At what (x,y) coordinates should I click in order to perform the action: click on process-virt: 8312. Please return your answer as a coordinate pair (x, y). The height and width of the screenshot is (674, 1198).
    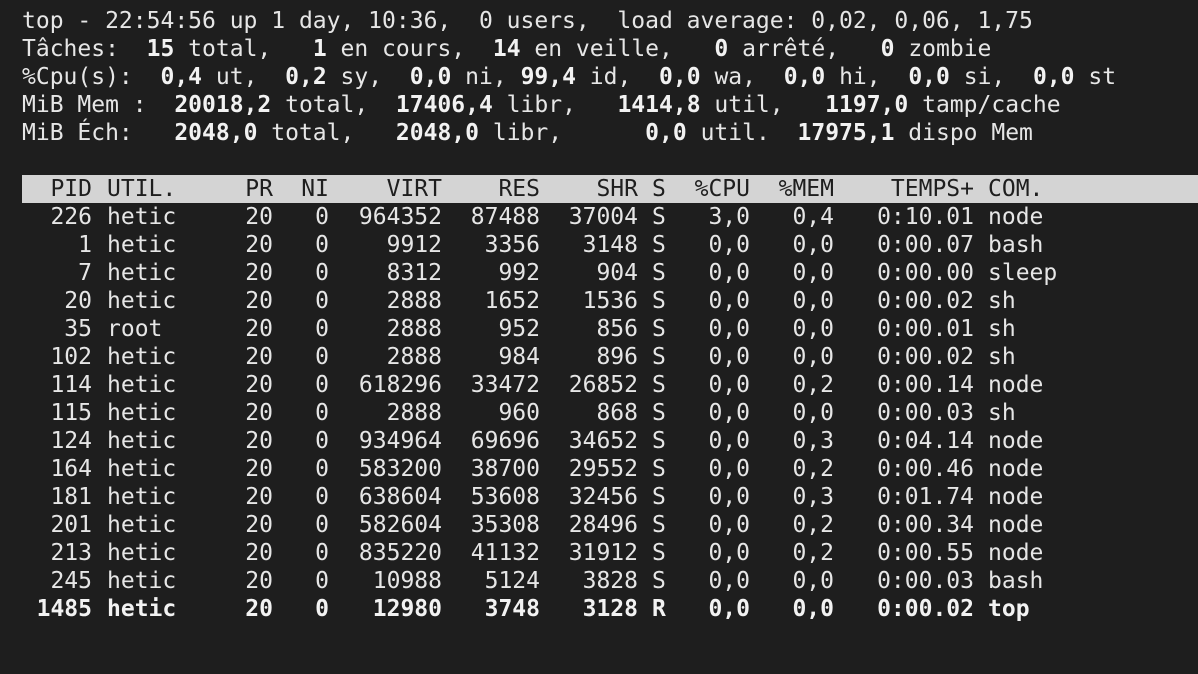
    Looking at the image, I should click on (414, 273).